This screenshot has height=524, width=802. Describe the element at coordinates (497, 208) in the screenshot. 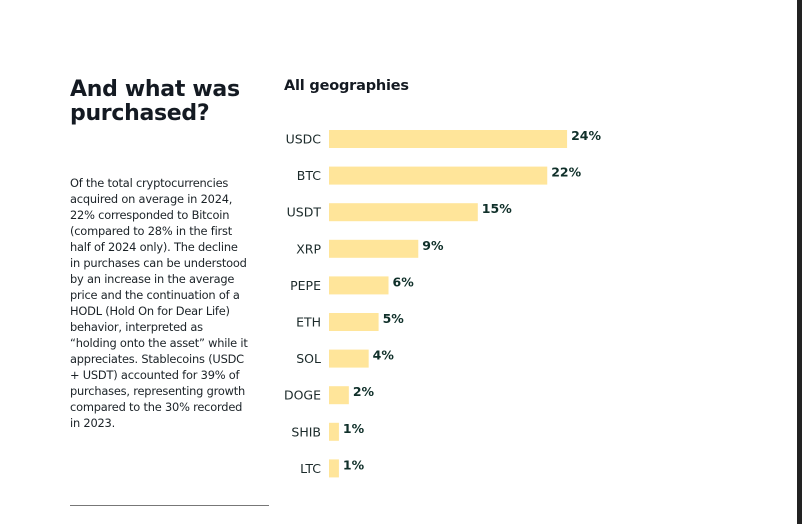

I see `value-label: 15%` at that location.